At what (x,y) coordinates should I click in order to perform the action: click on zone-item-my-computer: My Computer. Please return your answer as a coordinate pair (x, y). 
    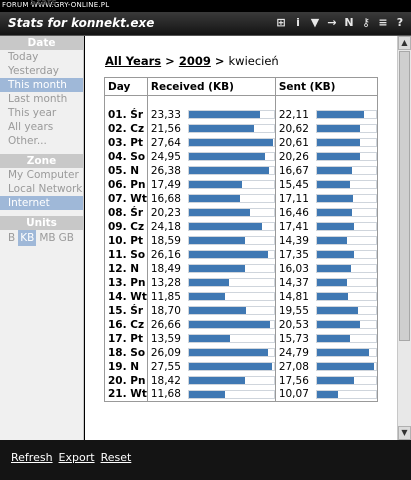
    Looking at the image, I should click on (43, 175).